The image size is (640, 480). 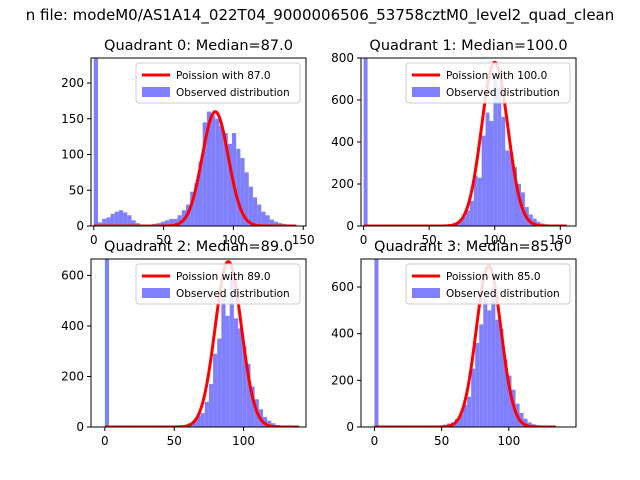 I want to click on quadrant-0-x-tick-label: 100, so click(x=233, y=240).